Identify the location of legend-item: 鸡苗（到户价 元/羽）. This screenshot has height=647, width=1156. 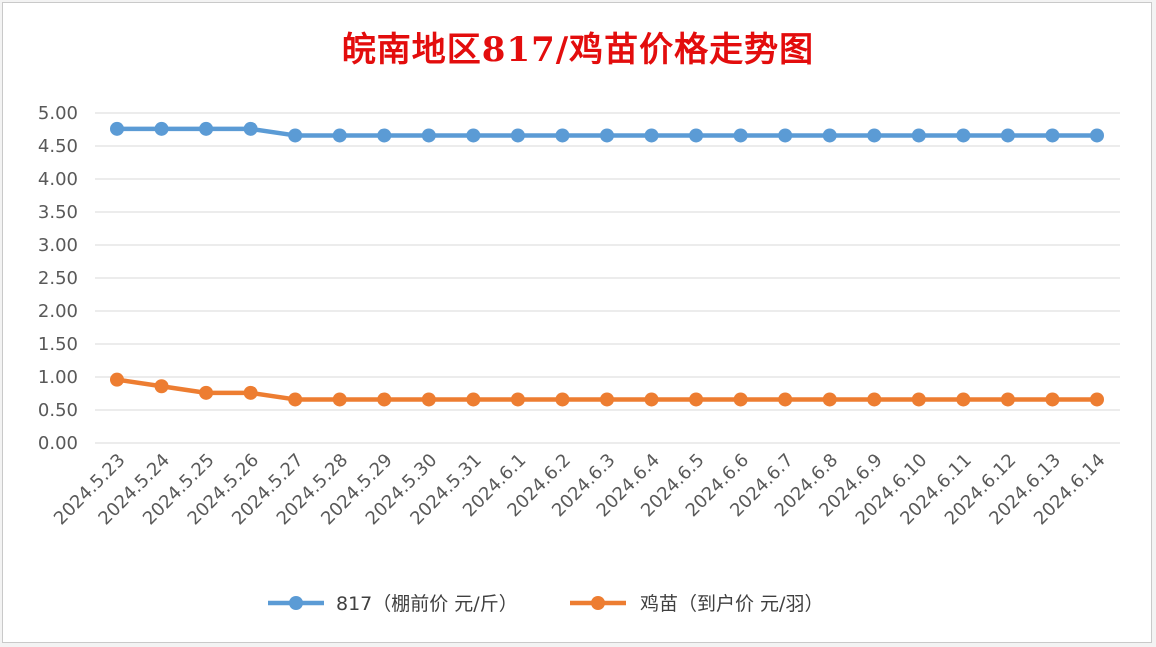
(696, 604).